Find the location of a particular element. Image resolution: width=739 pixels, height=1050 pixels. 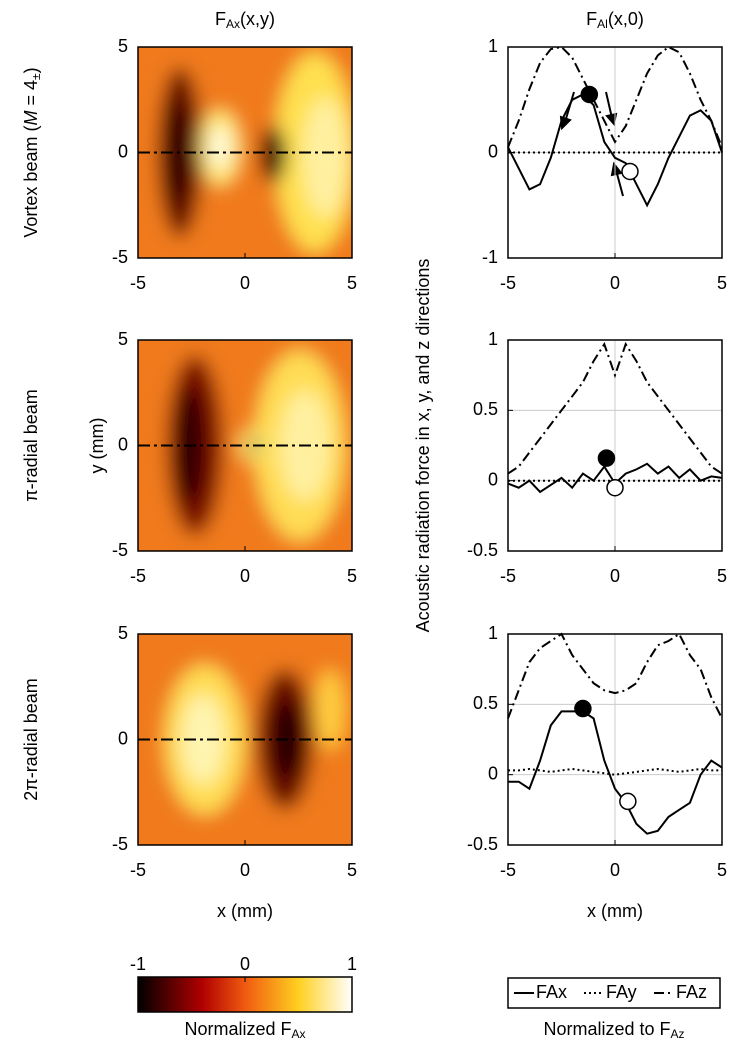

colorbar-tick-label: 0 is located at coordinates (245, 964).